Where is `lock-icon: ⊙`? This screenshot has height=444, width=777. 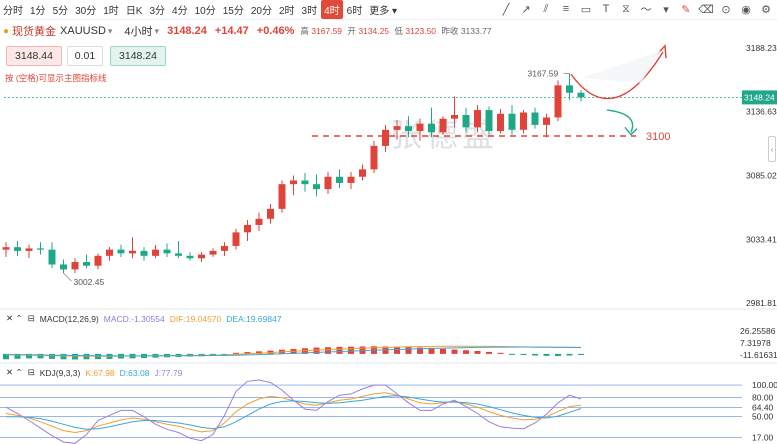
lock-icon: ⊙ is located at coordinates (726, 9).